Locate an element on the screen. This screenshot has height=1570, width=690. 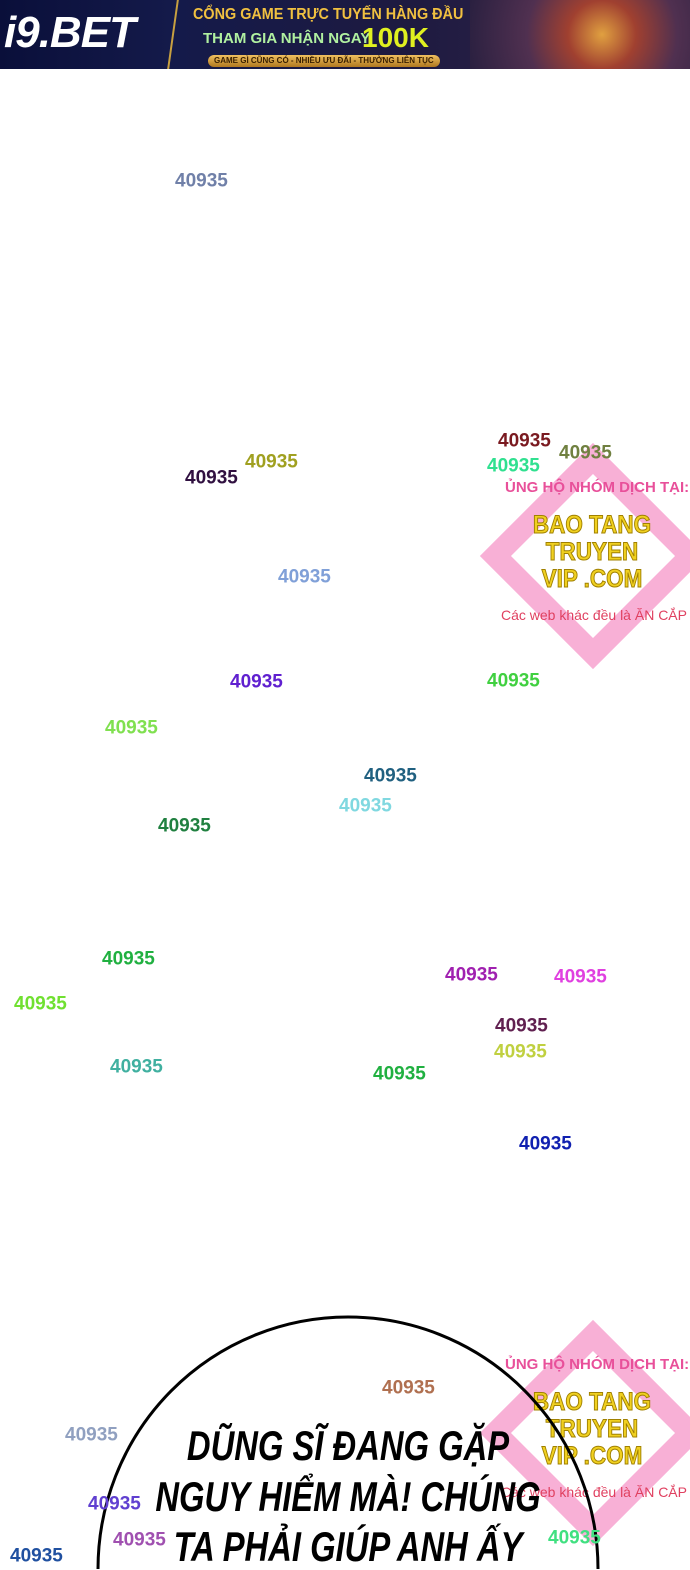
banner-offer: THAM GIA NHẬN NGAY is located at coordinates (287, 38).